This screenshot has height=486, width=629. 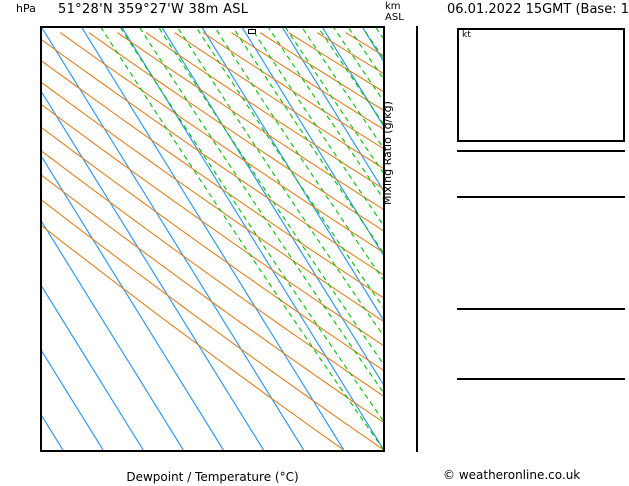 I want to click on altitude-unit-label: km ASL, so click(x=394, y=12).